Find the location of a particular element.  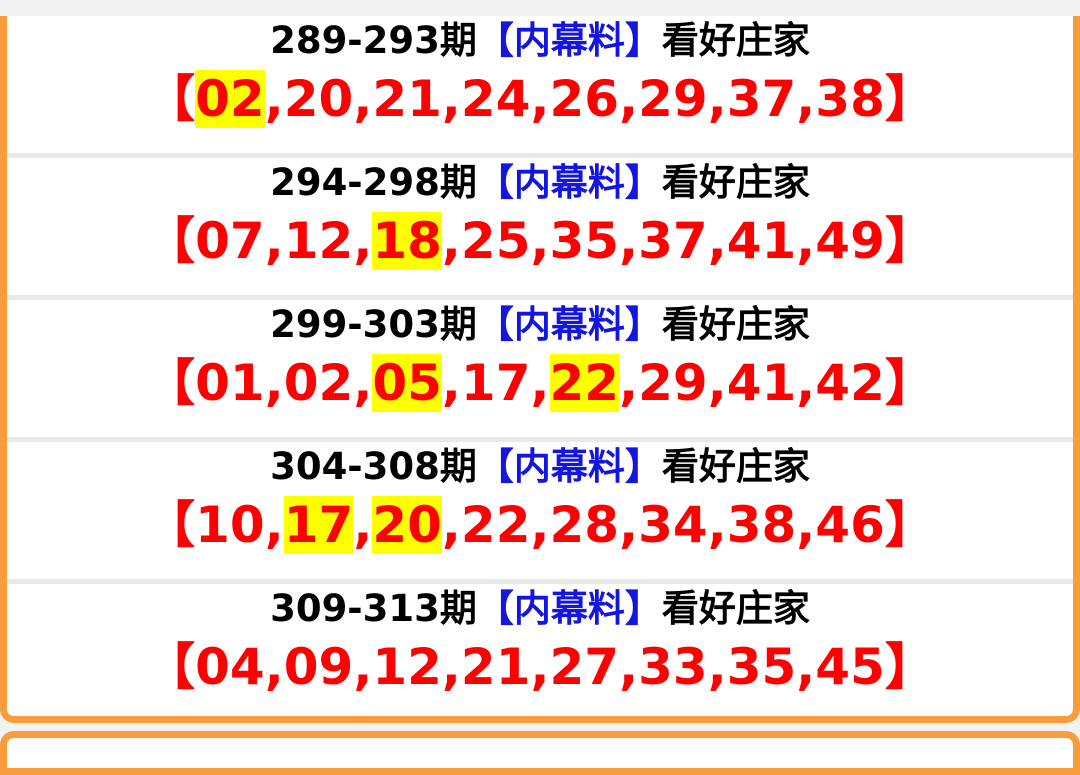

period-label: 294-298期 is located at coordinates (373, 182).